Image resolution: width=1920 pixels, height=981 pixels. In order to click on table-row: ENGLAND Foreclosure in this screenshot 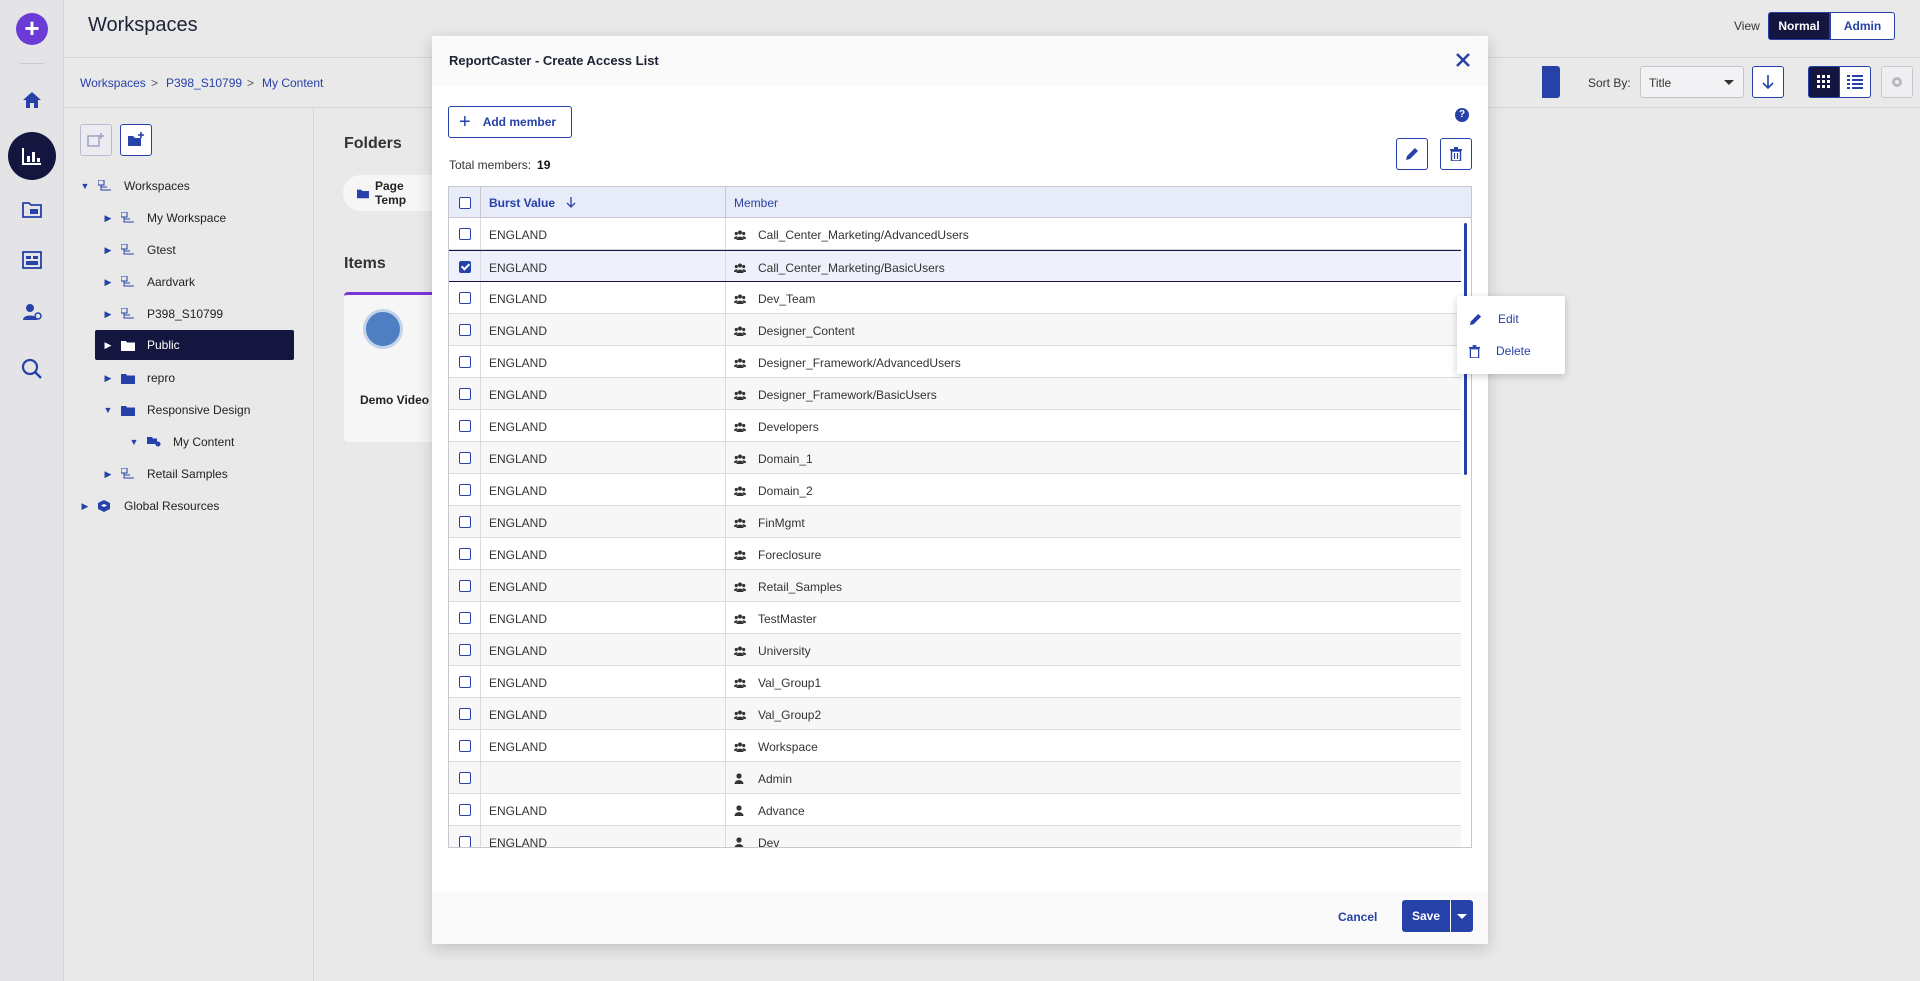, I will do `click(955, 554)`.